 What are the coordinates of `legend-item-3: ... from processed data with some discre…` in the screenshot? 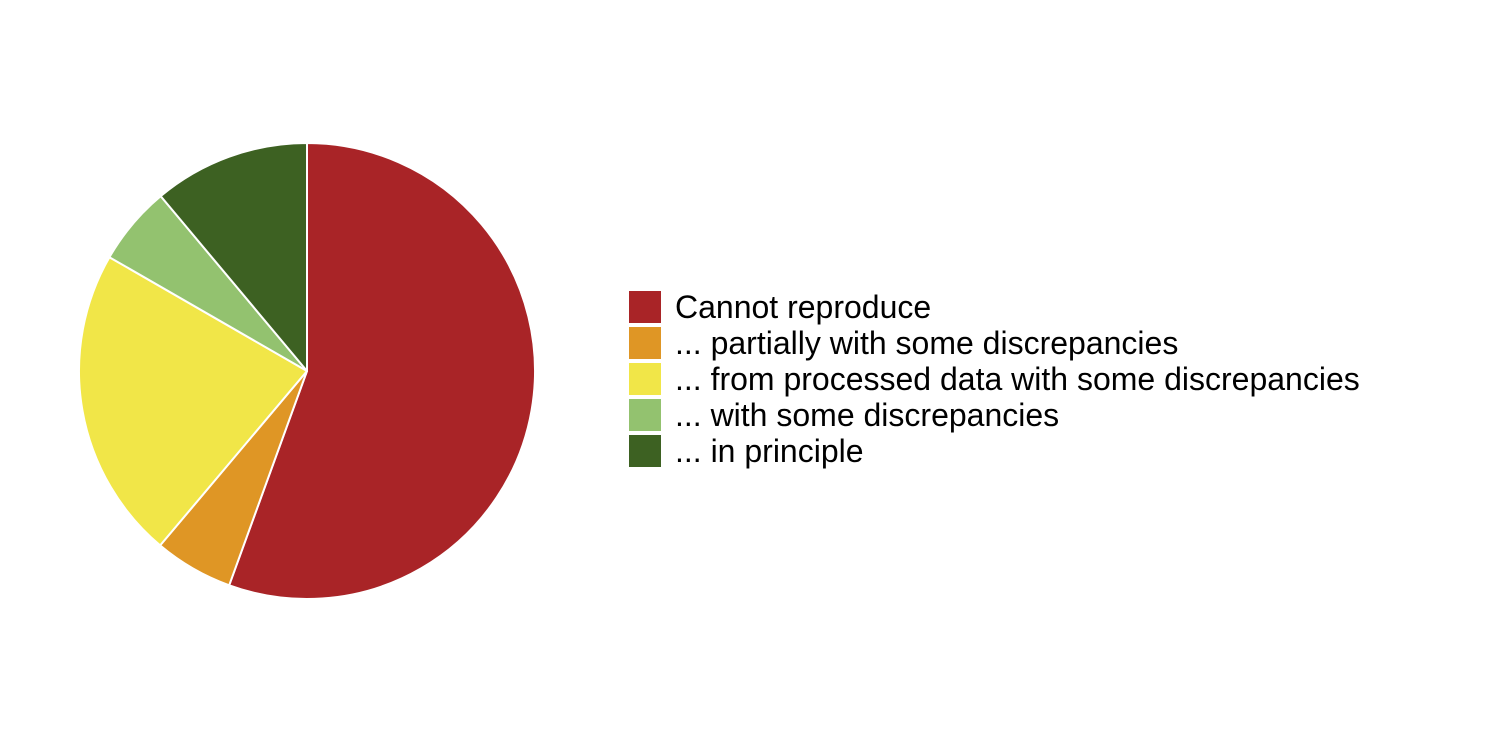 It's located at (994, 379).